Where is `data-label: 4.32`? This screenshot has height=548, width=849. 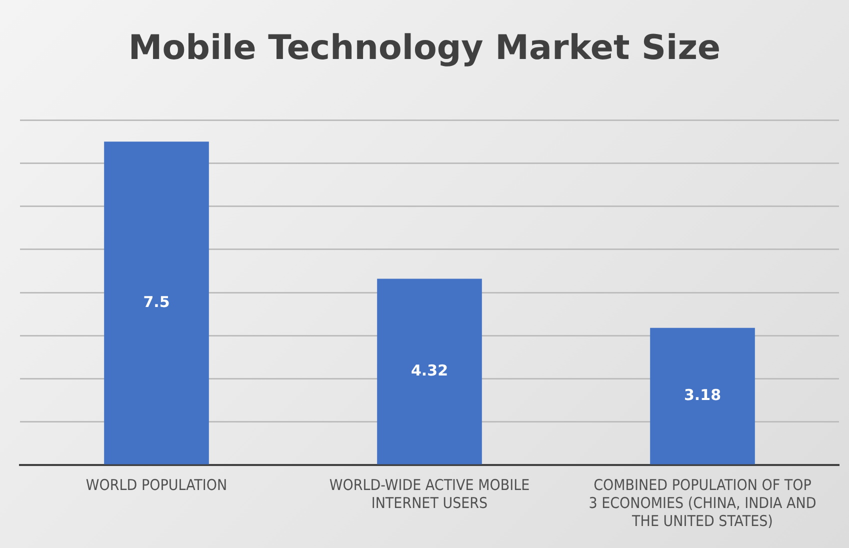
data-label: 4.32 is located at coordinates (429, 370).